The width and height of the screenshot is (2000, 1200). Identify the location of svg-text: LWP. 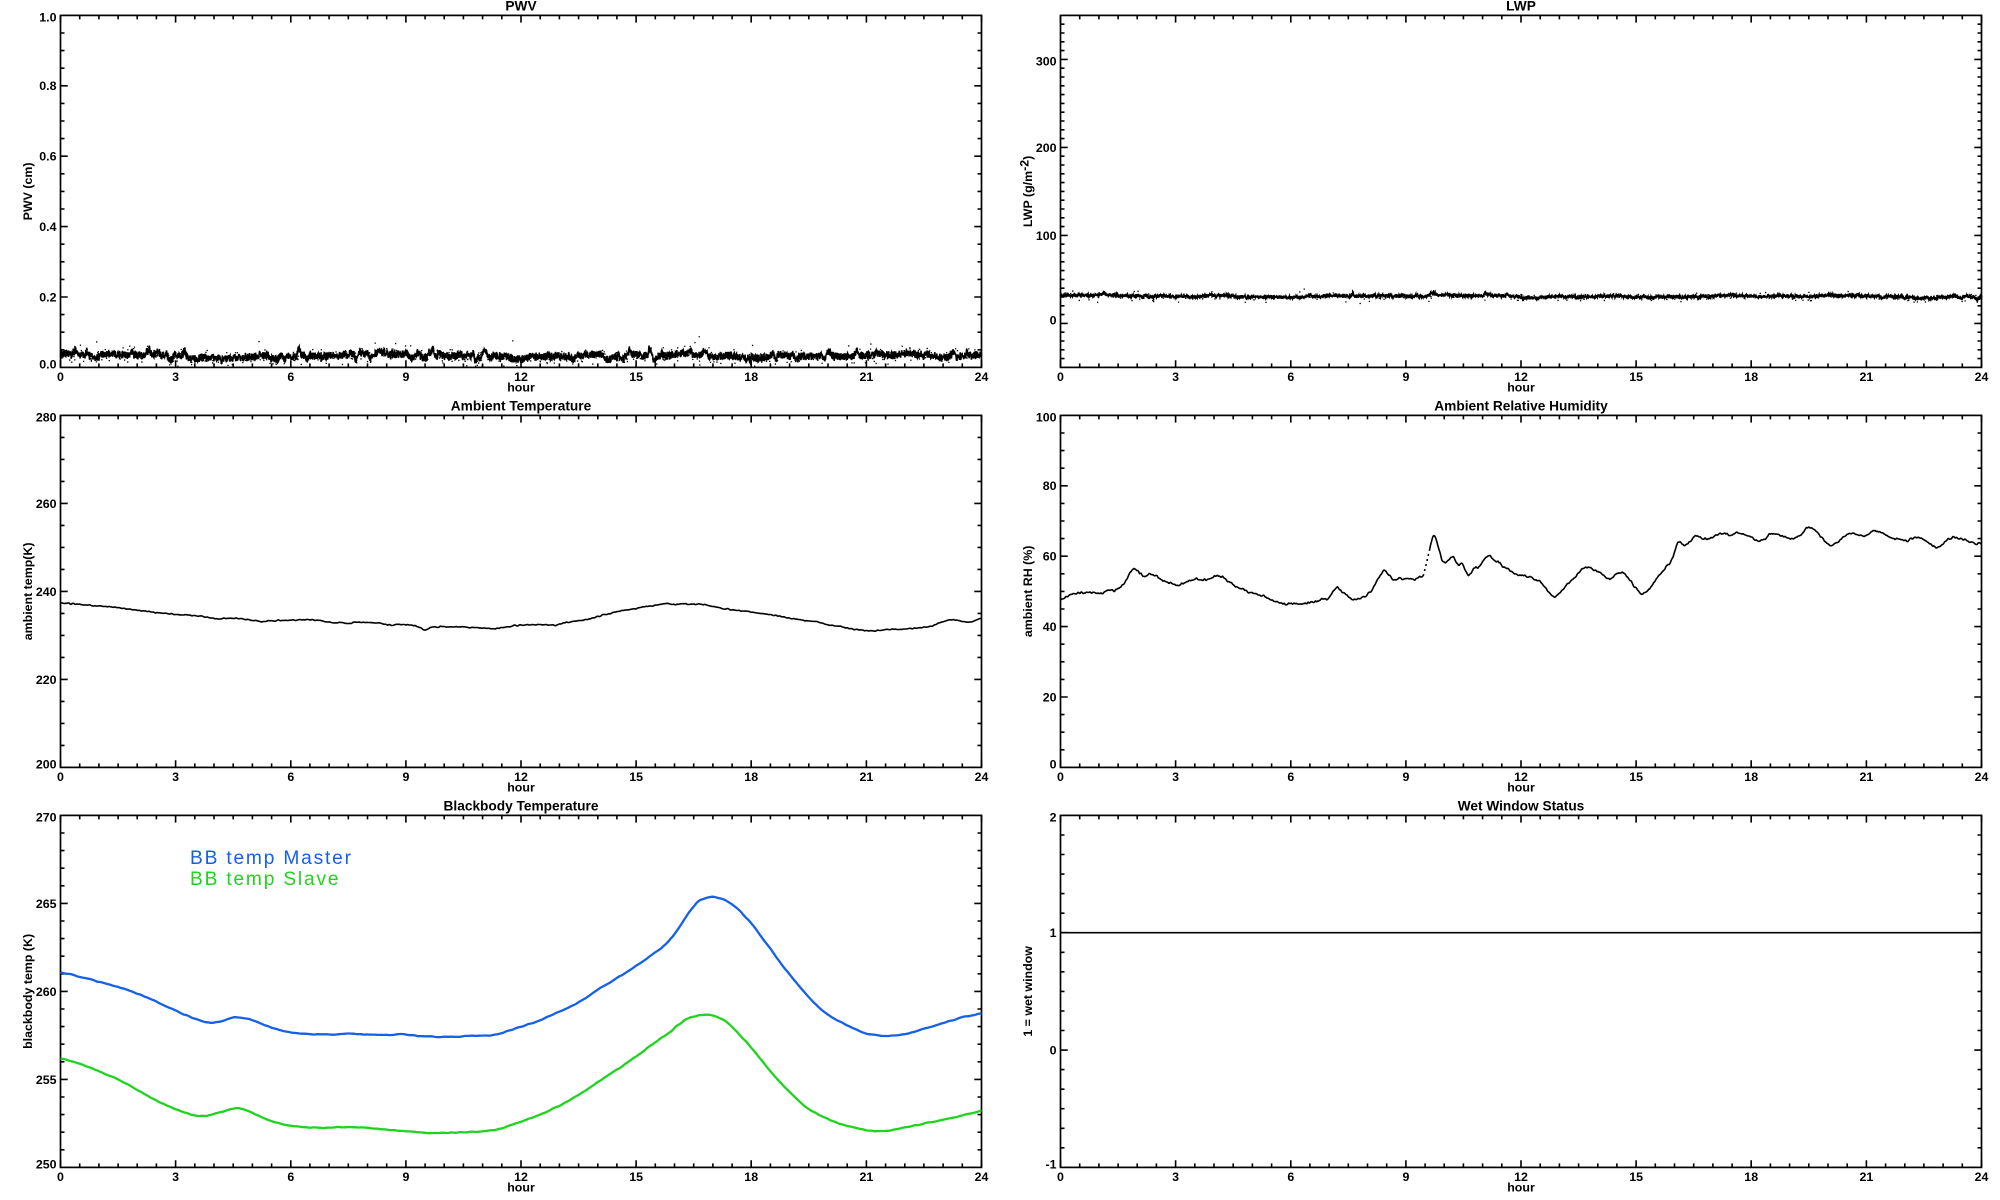
(1521, 6).